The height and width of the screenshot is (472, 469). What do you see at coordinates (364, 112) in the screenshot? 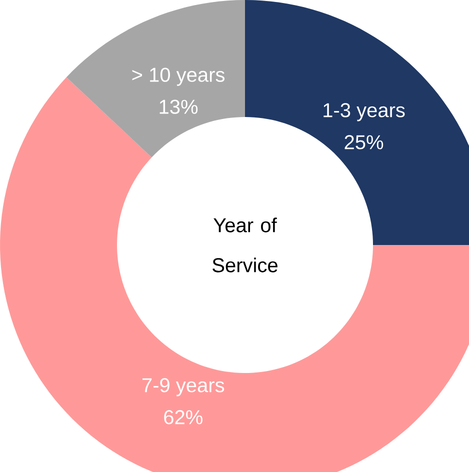
I see `slice-label: 1-3 years` at bounding box center [364, 112].